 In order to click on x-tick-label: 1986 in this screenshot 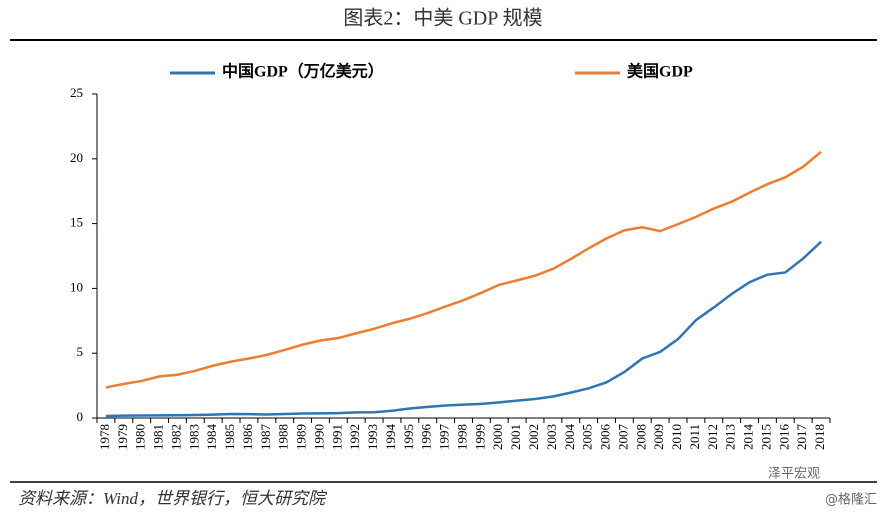, I will do `click(247, 437)`.